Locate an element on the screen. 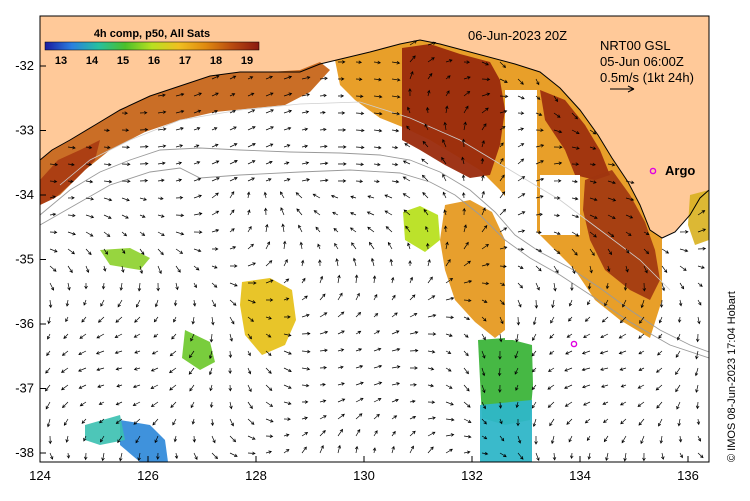 The image size is (750, 501). sst-patch-small-green is located at coordinates (125, 259).